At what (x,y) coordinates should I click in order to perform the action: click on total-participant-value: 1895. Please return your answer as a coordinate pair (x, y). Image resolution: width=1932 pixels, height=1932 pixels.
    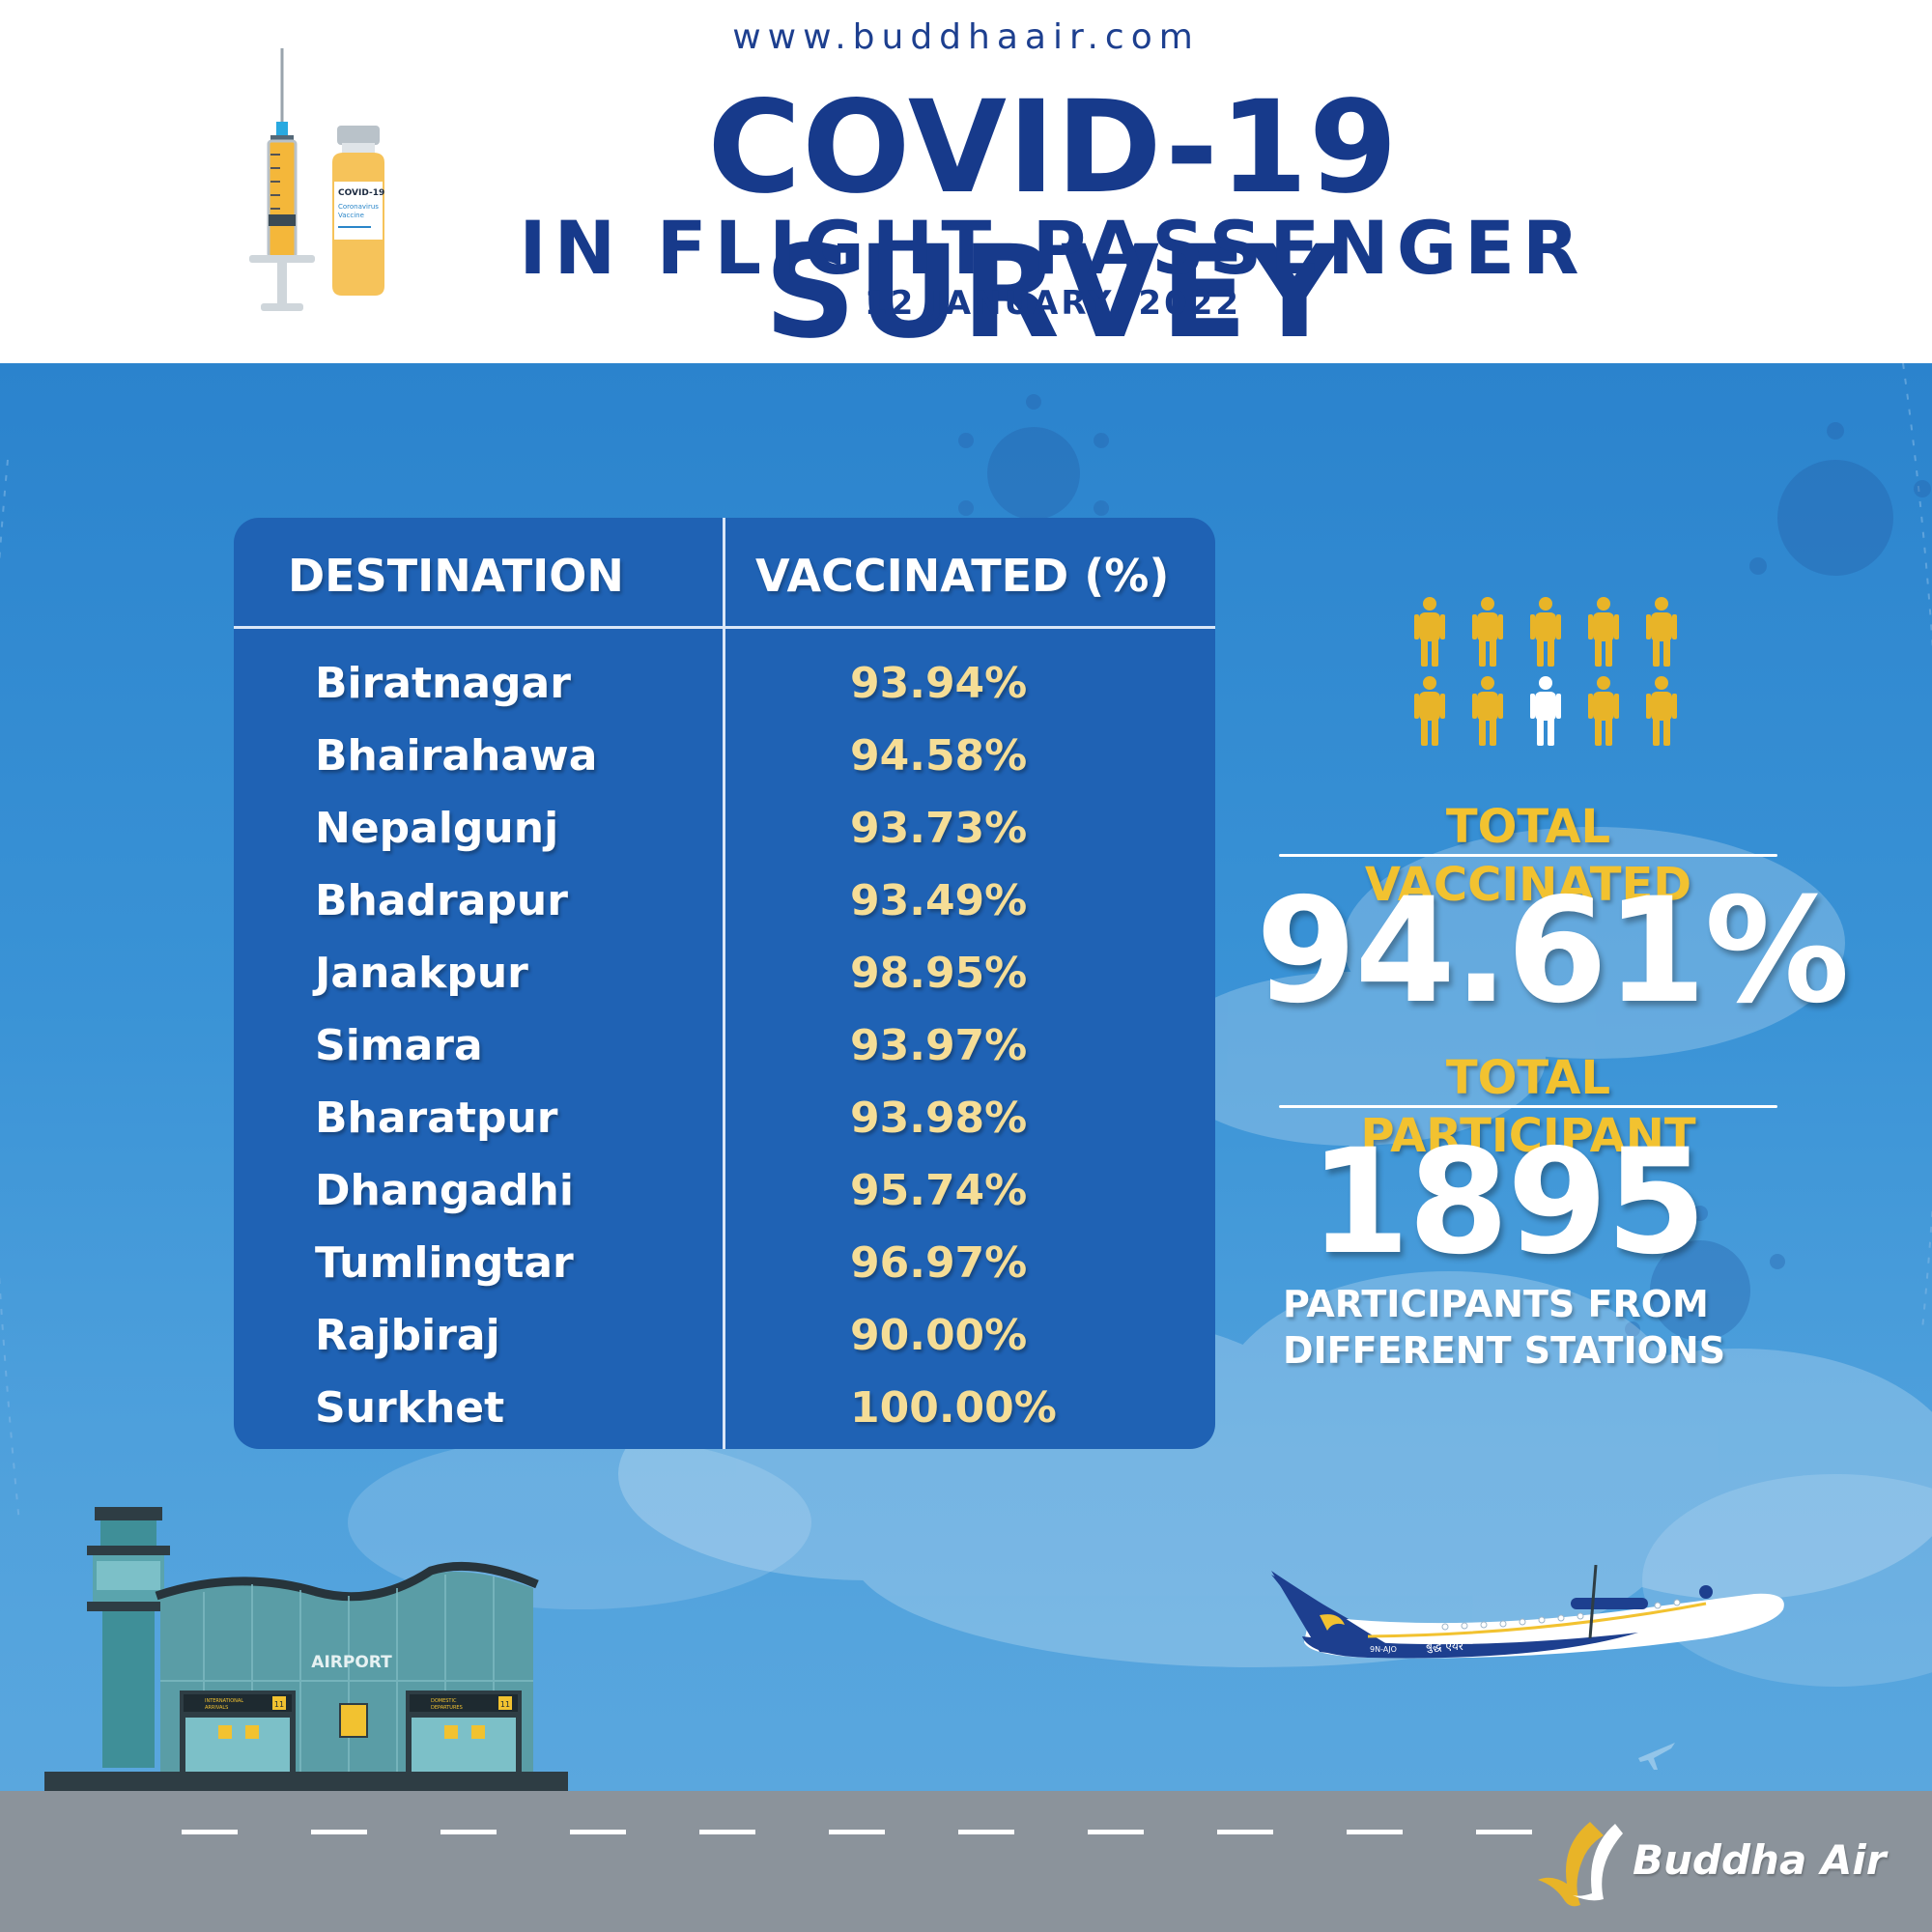
    Looking at the image, I should click on (1507, 1203).